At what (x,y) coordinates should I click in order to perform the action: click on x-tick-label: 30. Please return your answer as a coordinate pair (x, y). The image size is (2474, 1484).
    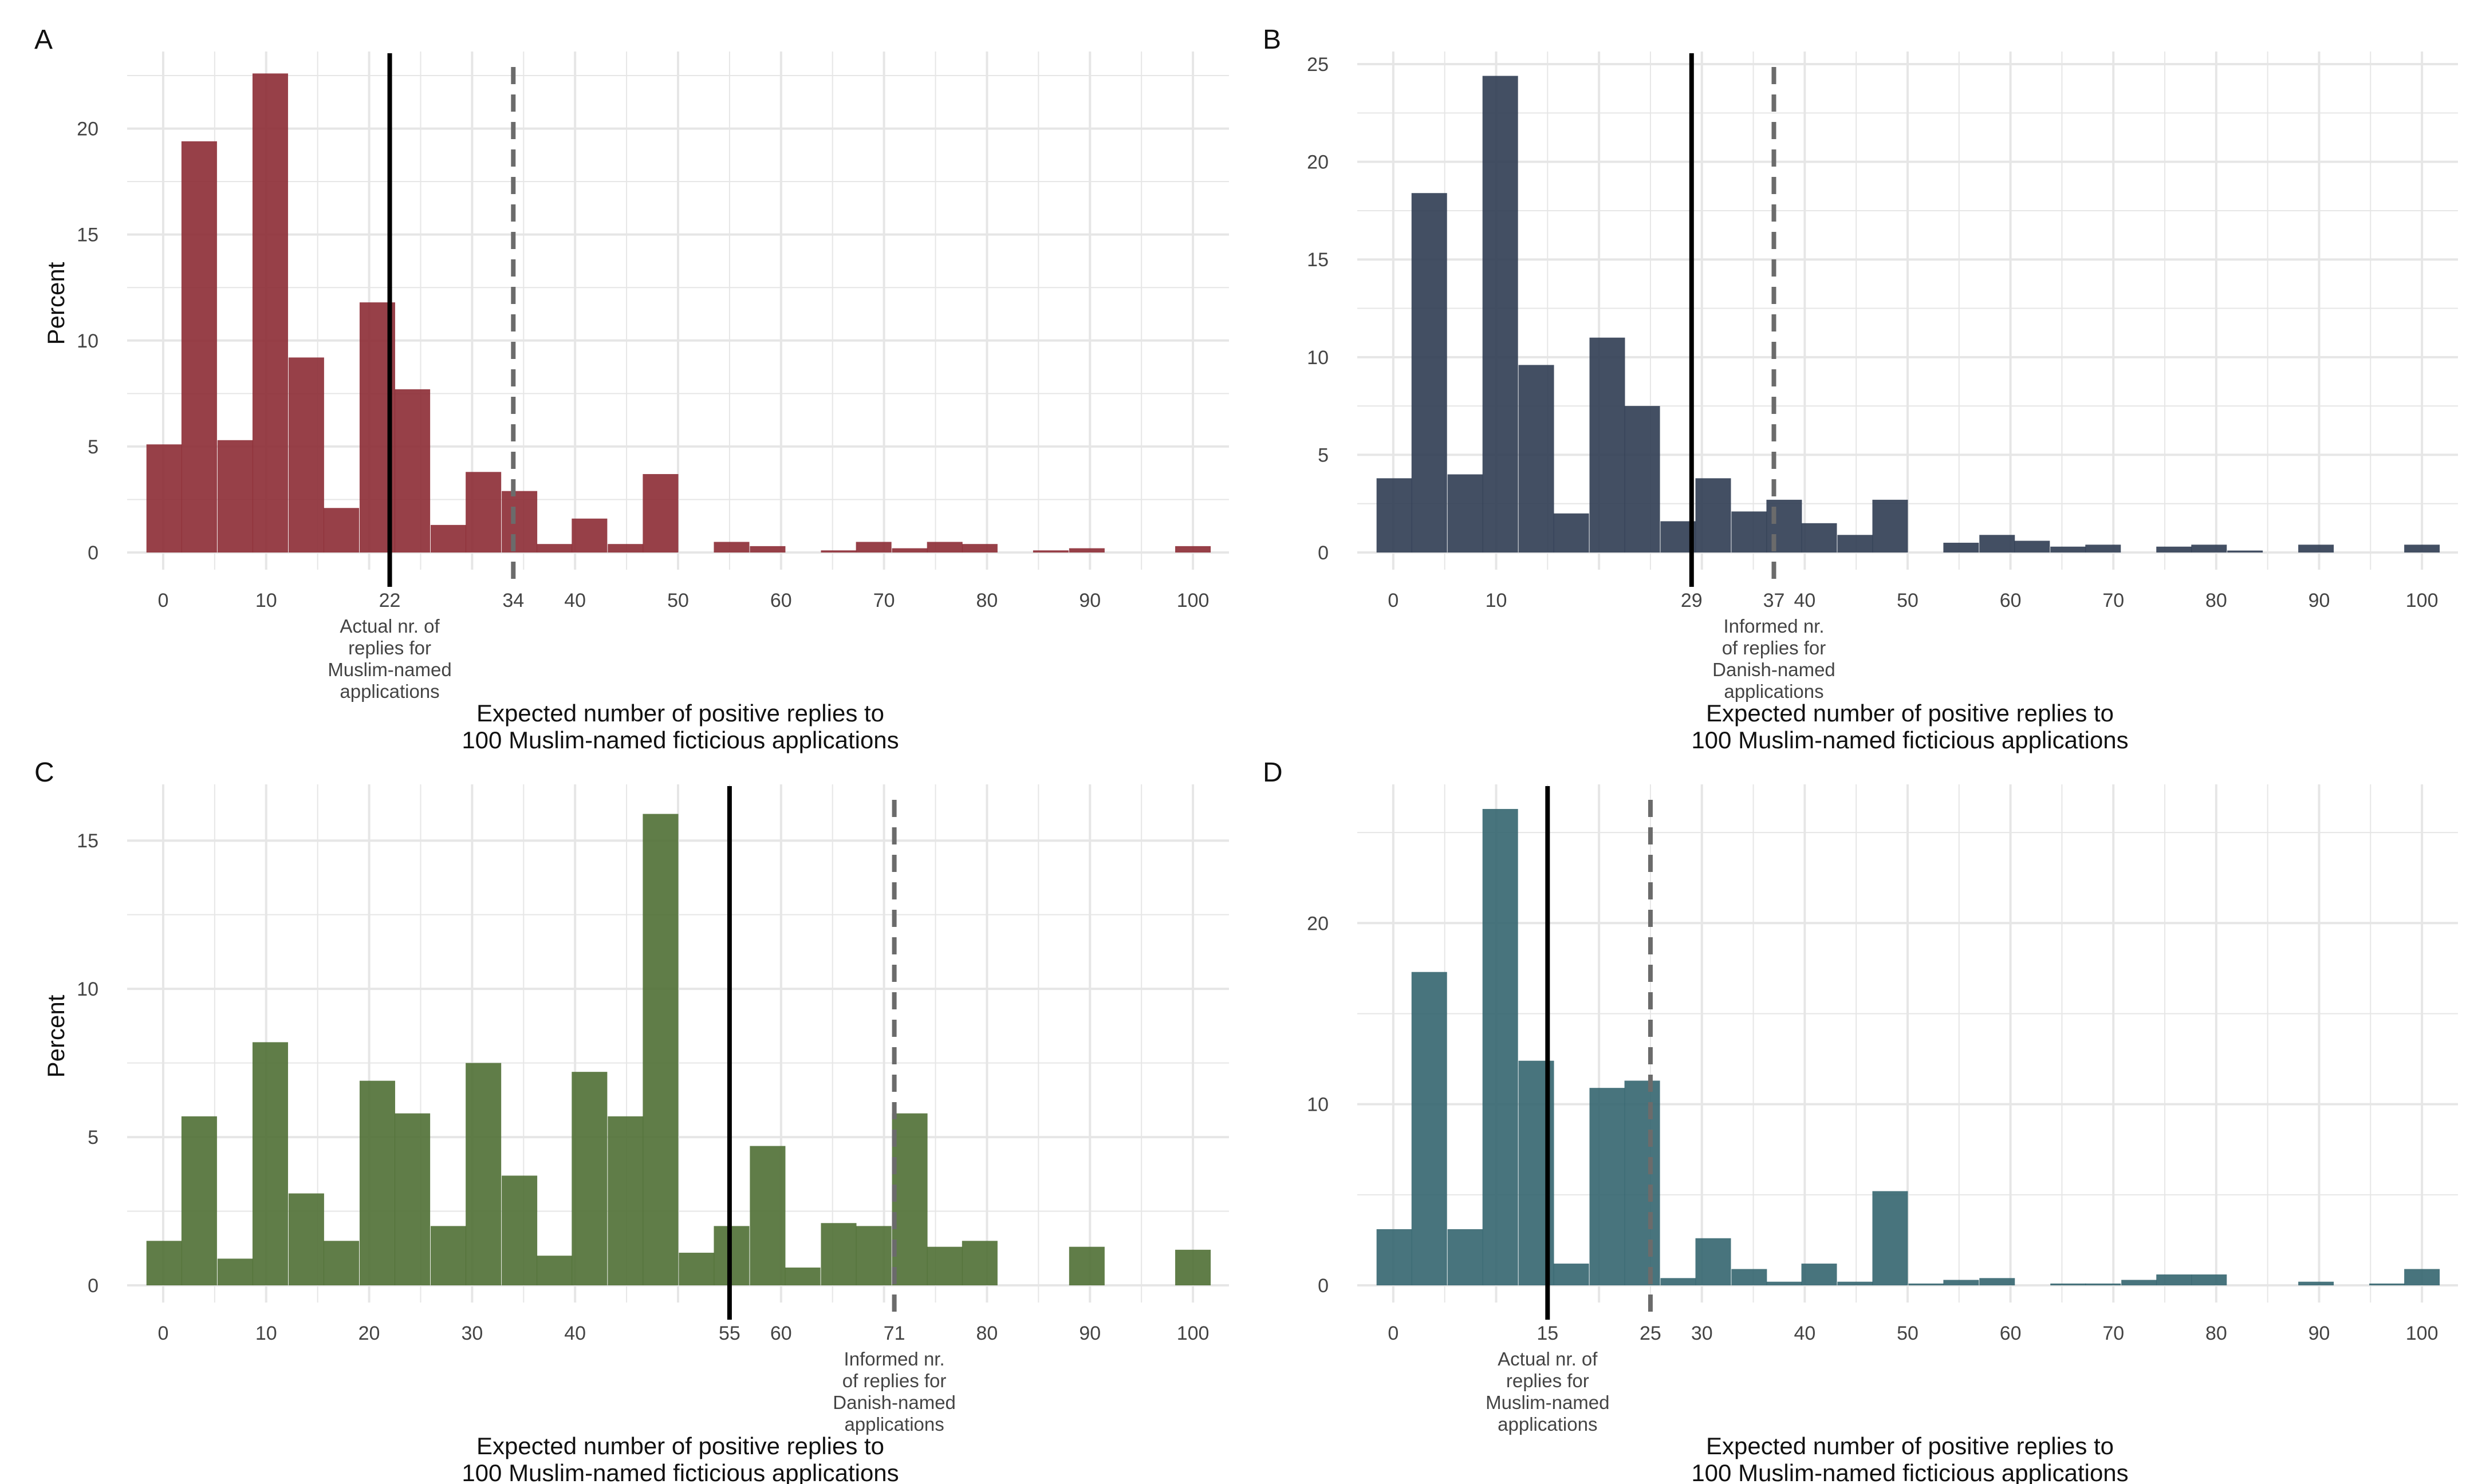
    Looking at the image, I should click on (472, 1333).